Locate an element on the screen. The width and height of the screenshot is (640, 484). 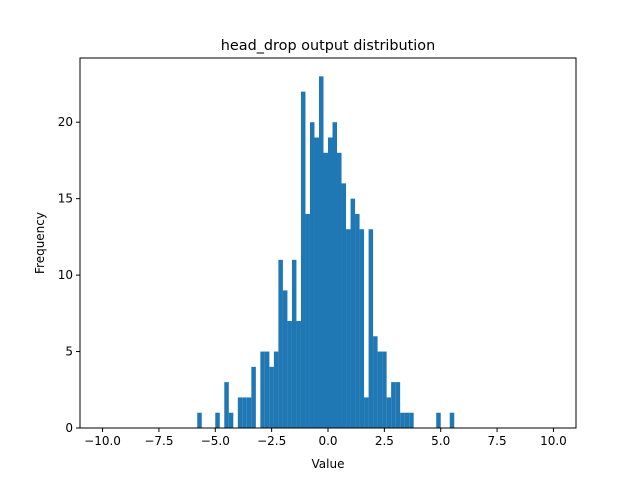
y-axis-ticks: 0 5 10 15 20 is located at coordinates (69, 275).